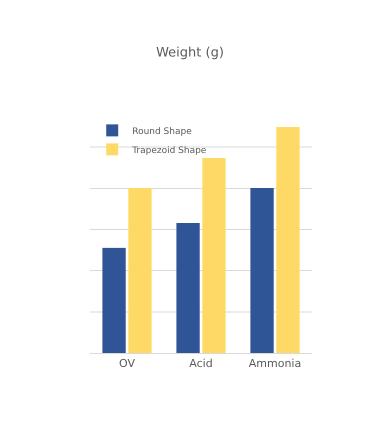  Describe the element at coordinates (162, 131) in the screenshot. I see `legend-label: Round Shape` at that location.